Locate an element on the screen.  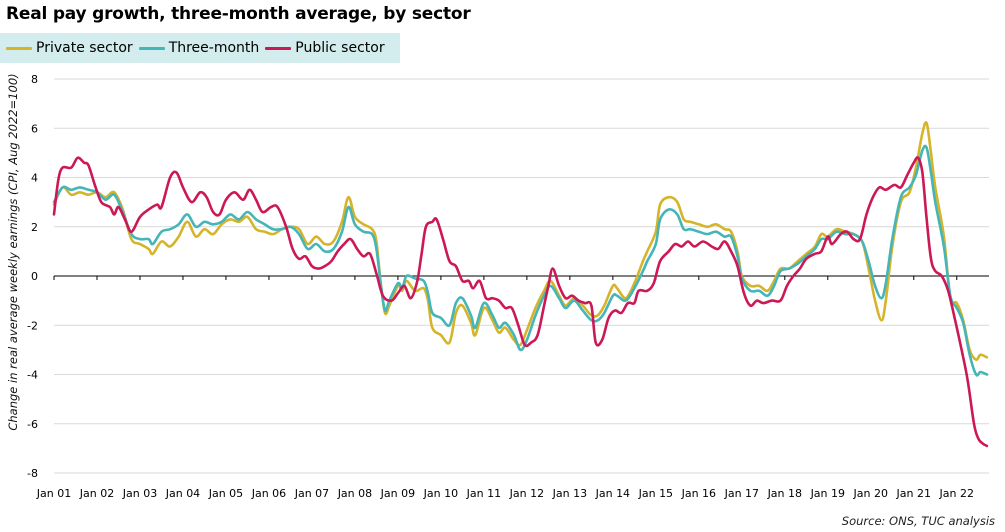
x-tick-label: Jan 04 is located at coordinates (182, 493).